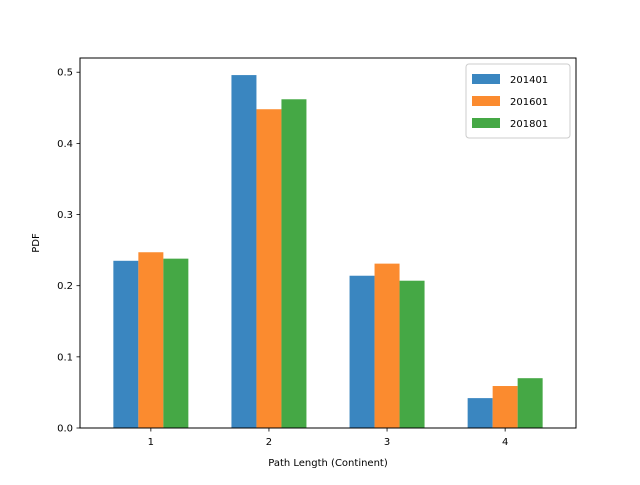  What do you see at coordinates (387, 442) in the screenshot?
I see `x-tick-label: 3` at bounding box center [387, 442].